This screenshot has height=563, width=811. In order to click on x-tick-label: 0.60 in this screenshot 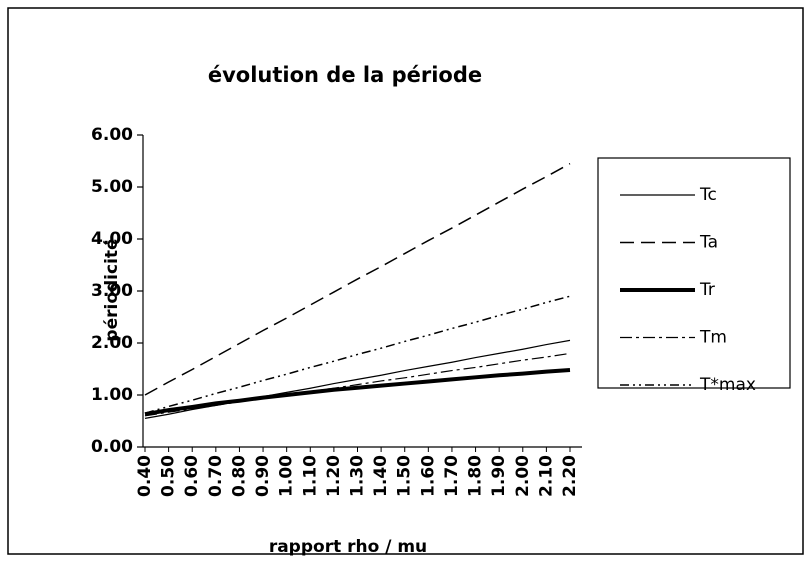, I will do `click(192, 476)`.